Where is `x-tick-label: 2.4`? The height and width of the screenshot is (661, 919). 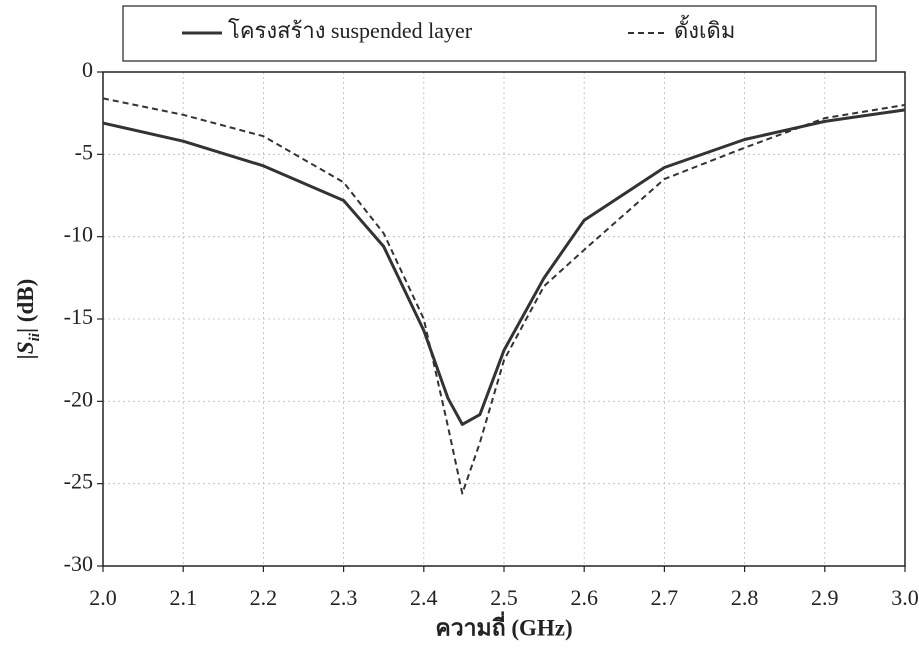
x-tick-label: 2.4 is located at coordinates (424, 597).